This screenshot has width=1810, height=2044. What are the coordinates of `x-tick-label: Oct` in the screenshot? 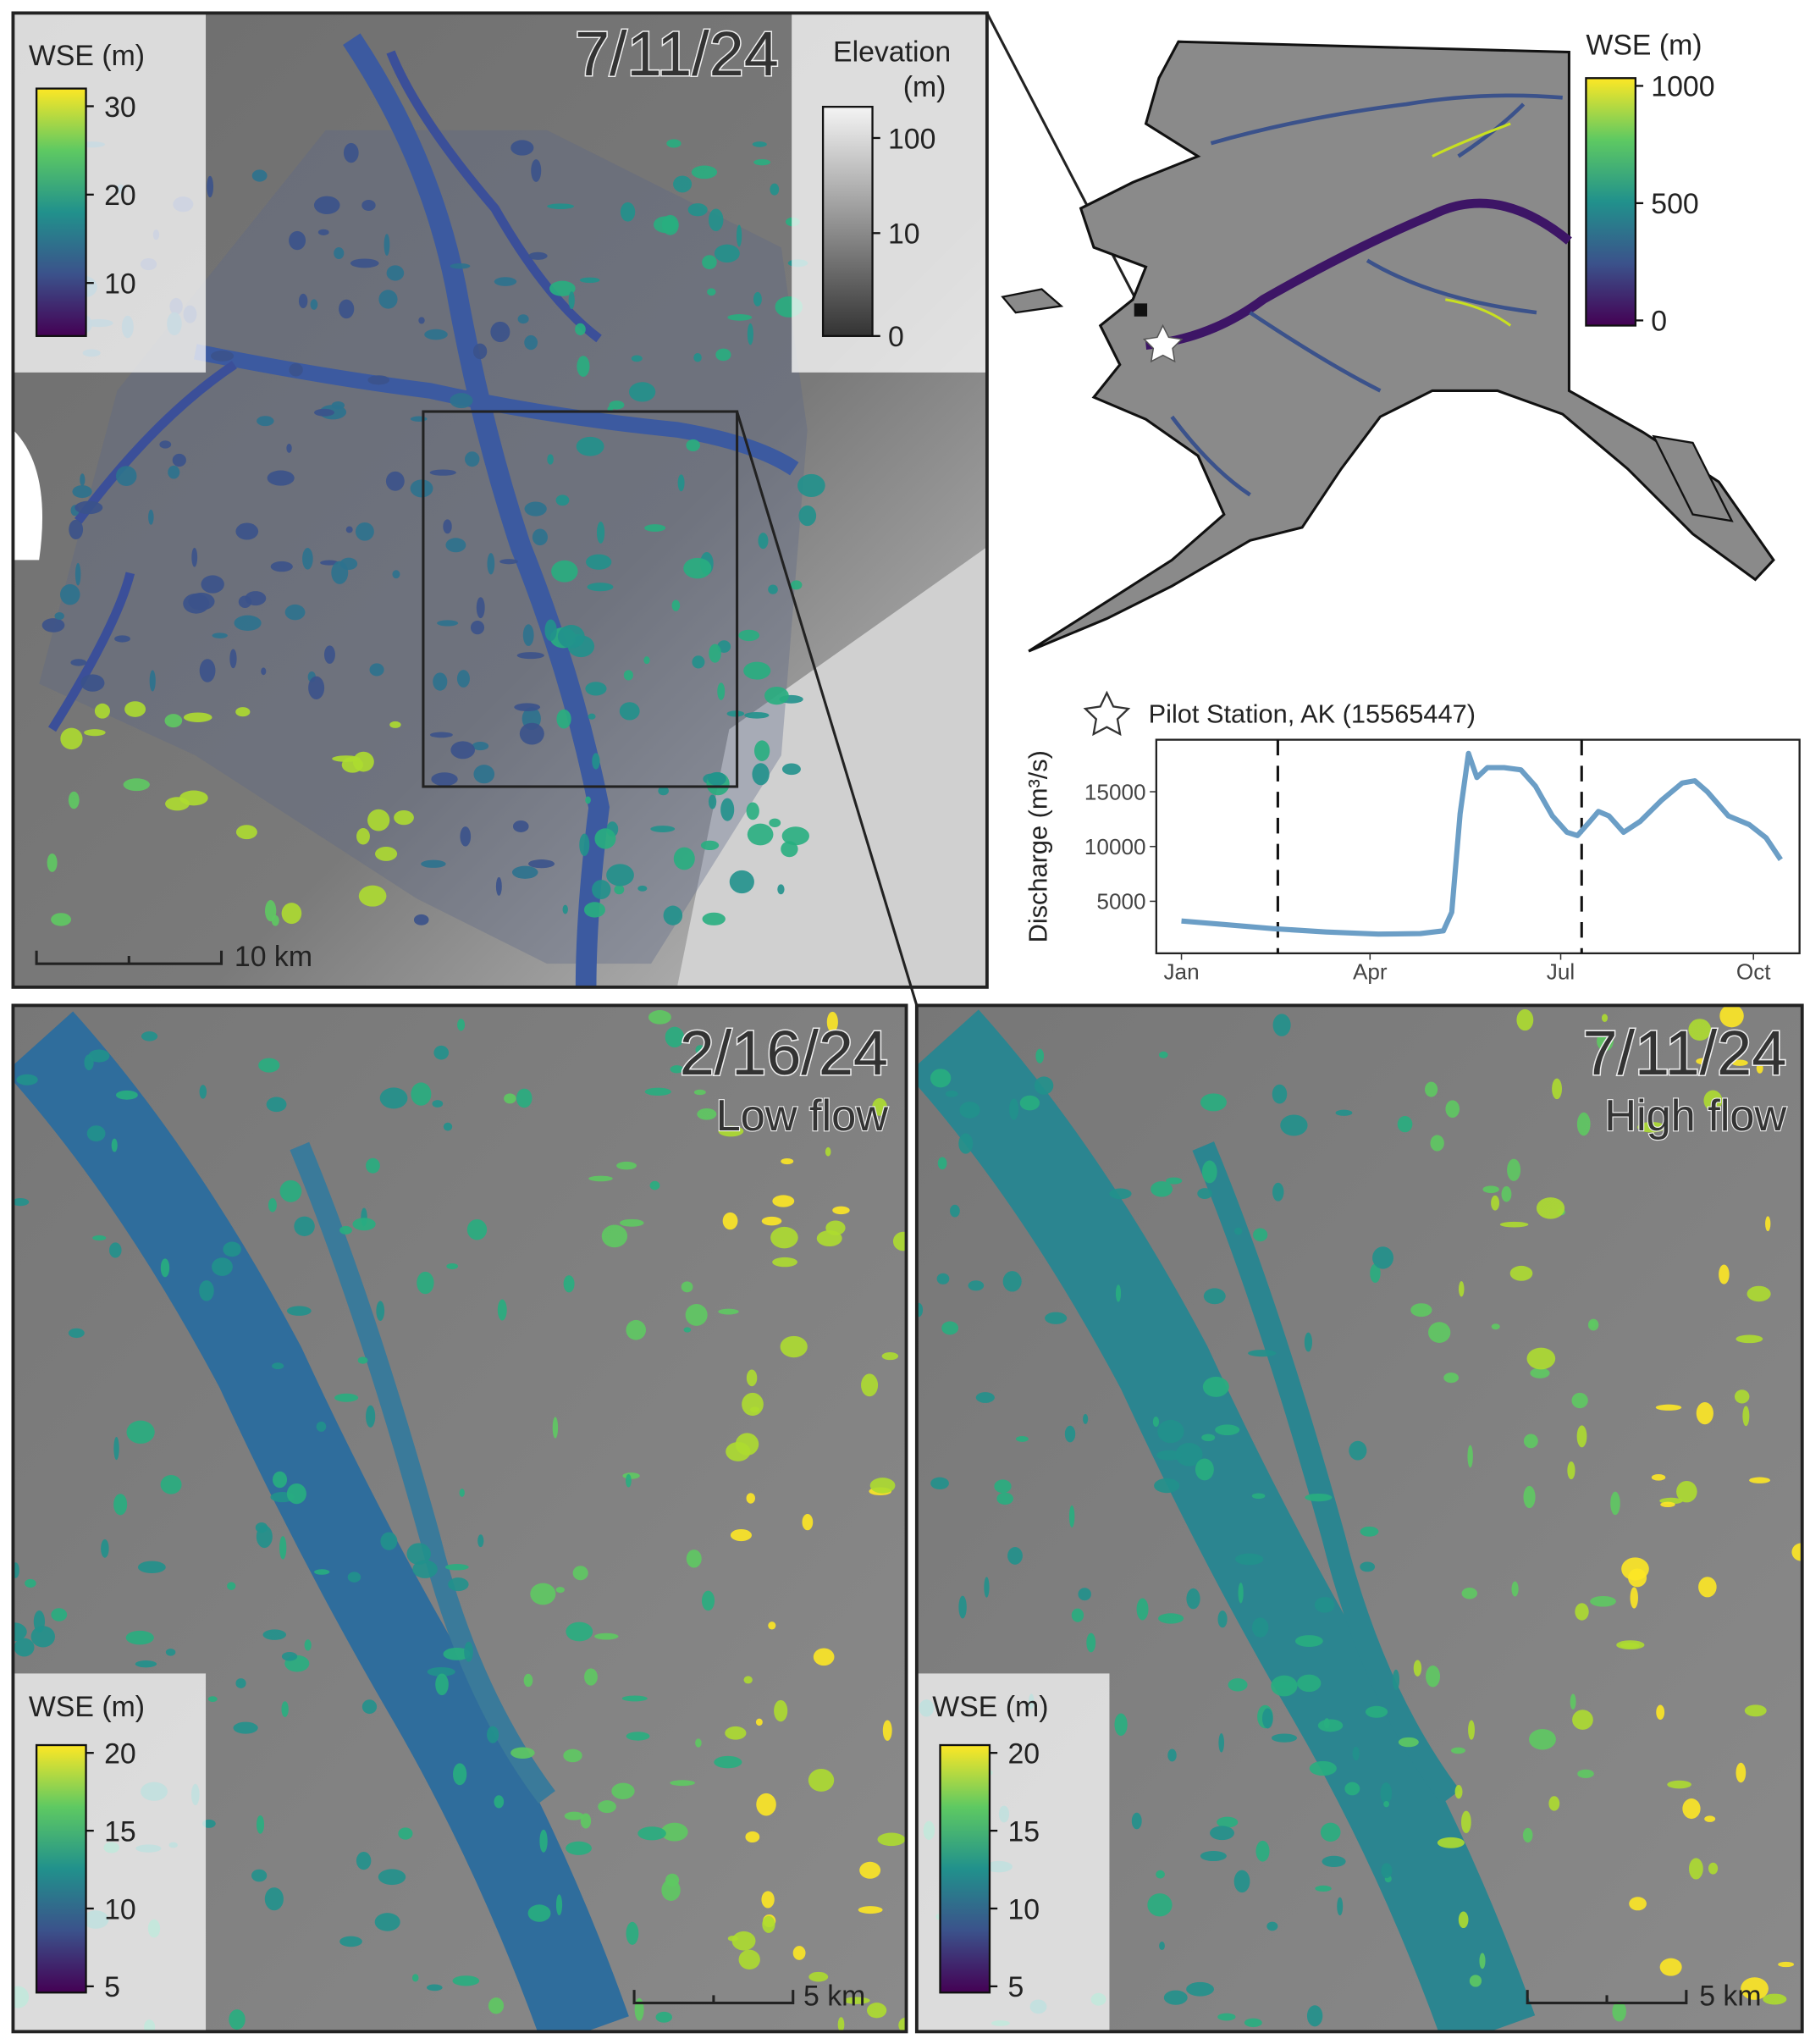 It's located at (1753, 972).